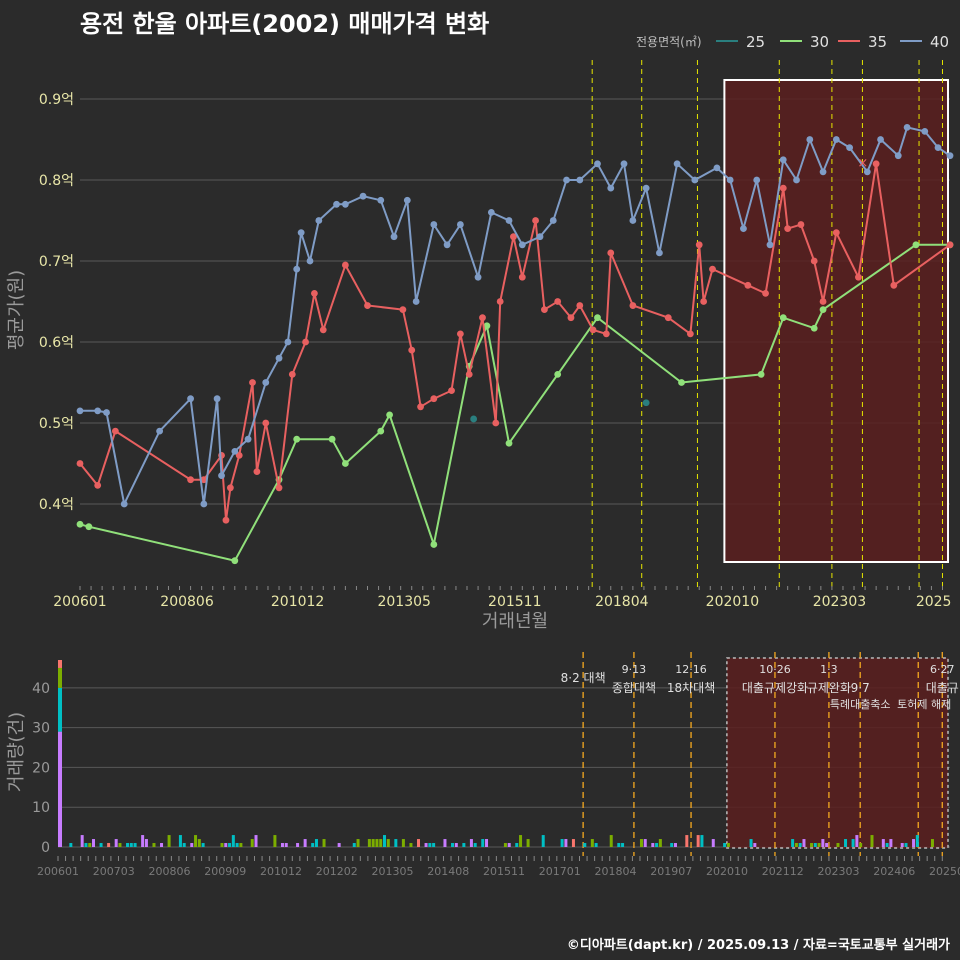 This screenshot has width=960, height=960. Describe the element at coordinates (281, 871) in the screenshot. I see `x-tick-label-bottom: 201012` at that location.